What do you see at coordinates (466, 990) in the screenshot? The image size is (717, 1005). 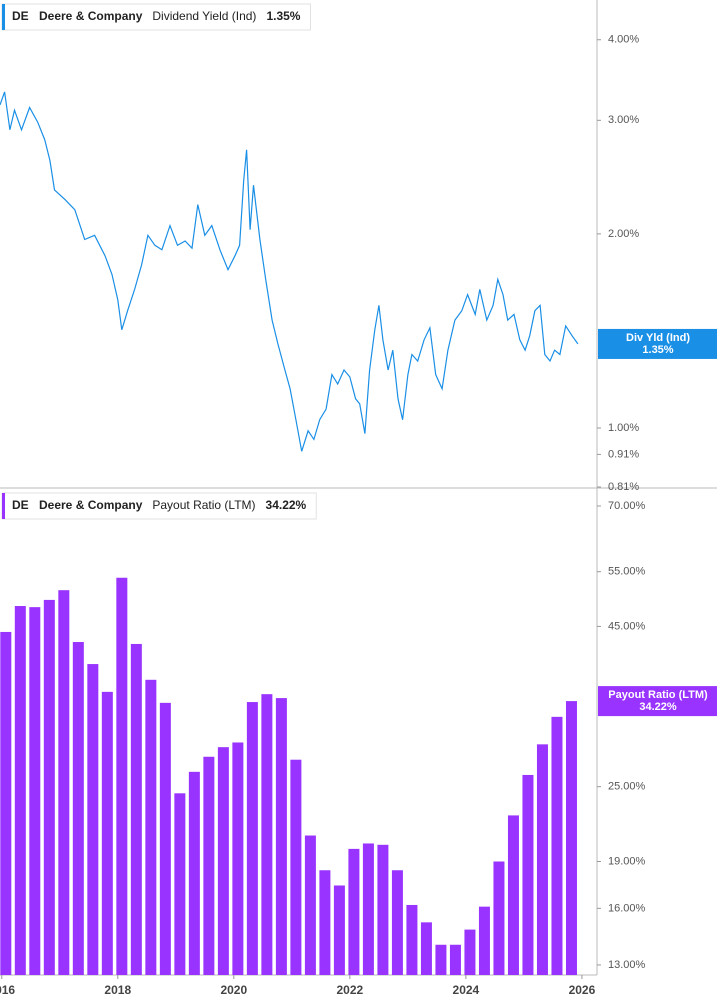 I see `x-tick-label: 2024` at bounding box center [466, 990].